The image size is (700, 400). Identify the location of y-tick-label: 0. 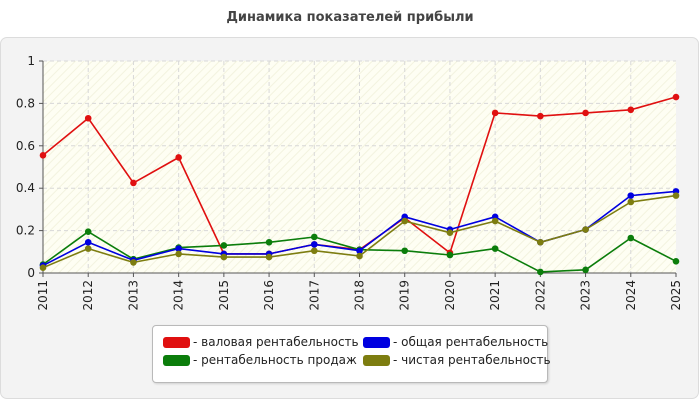
(31, 273).